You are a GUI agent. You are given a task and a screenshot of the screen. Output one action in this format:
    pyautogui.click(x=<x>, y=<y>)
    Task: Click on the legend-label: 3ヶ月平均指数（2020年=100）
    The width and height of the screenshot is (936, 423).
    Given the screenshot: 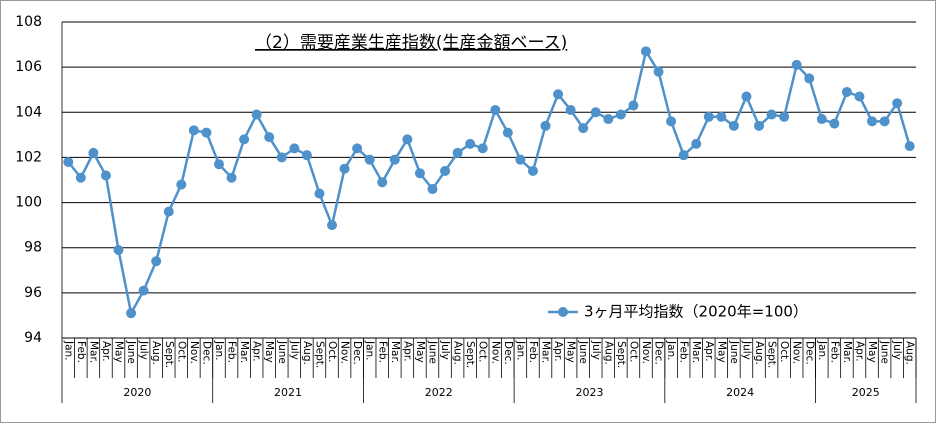 What is the action you would take?
    pyautogui.click(x=696, y=312)
    